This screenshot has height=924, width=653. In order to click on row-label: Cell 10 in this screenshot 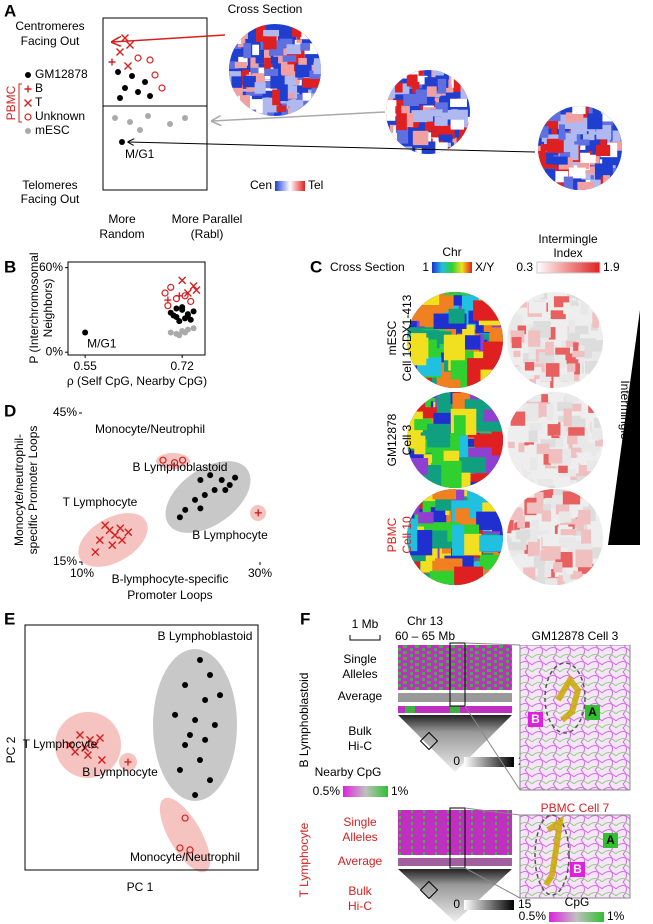, I will do `click(407, 535)`.